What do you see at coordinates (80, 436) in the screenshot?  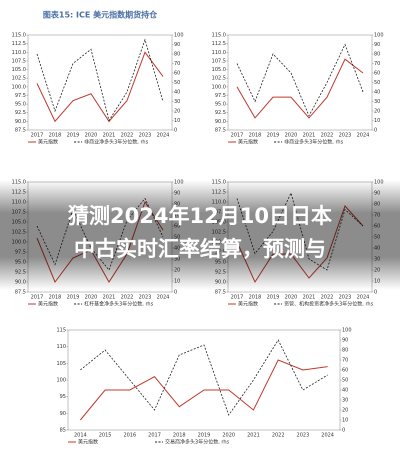 I see `x-tick-label: 2014` at bounding box center [80, 436].